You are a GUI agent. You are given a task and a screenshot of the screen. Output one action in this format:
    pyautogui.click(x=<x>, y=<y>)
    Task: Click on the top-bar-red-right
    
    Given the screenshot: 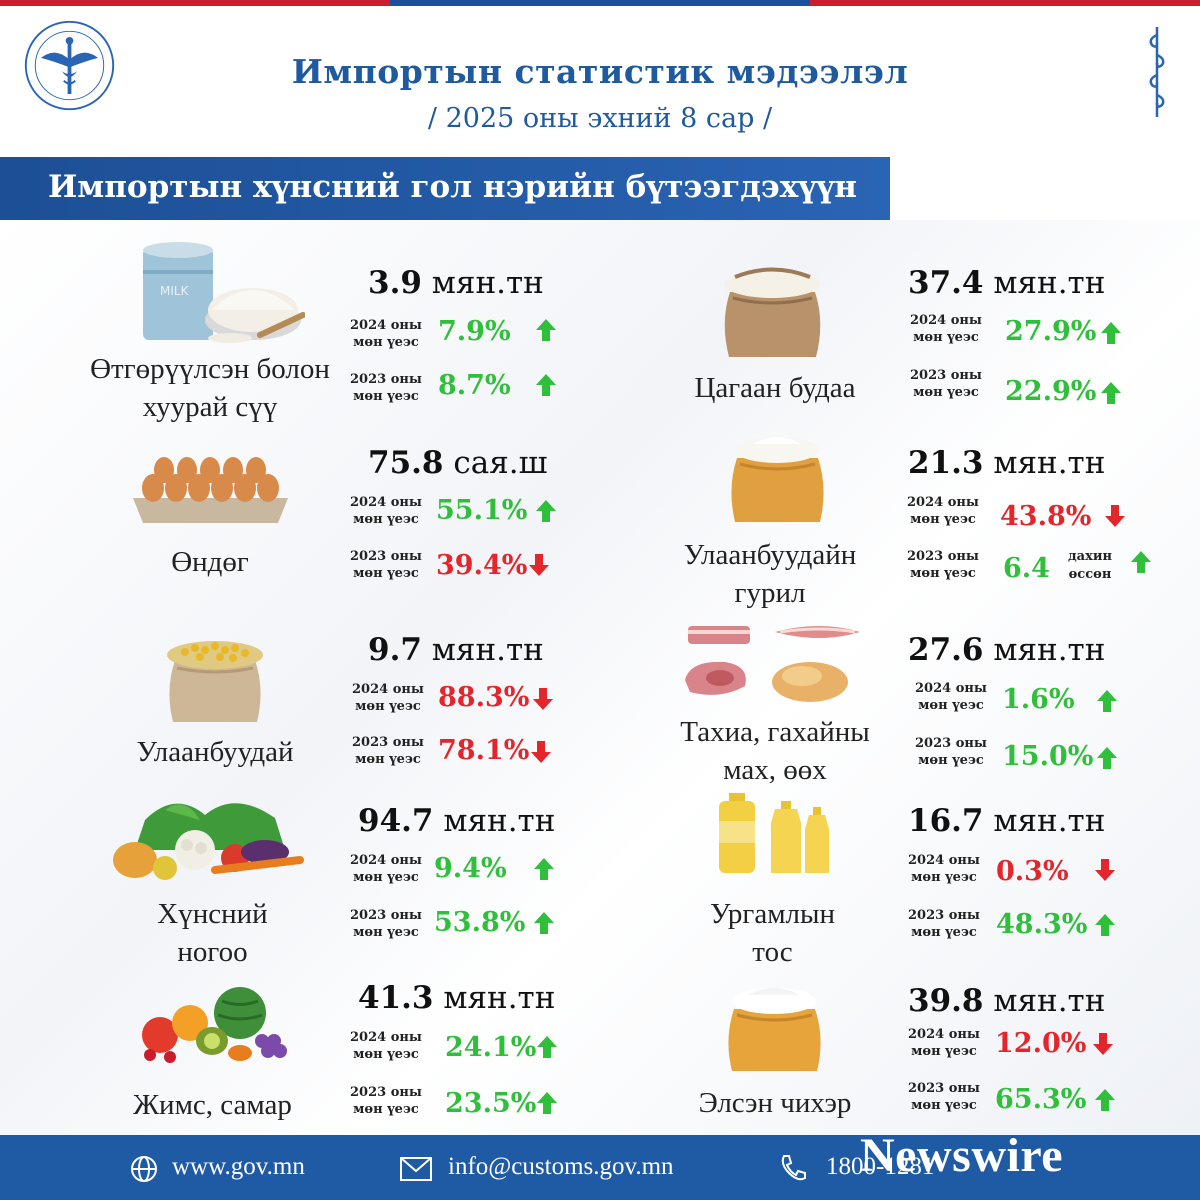 What is the action you would take?
    pyautogui.click(x=1005, y=3)
    